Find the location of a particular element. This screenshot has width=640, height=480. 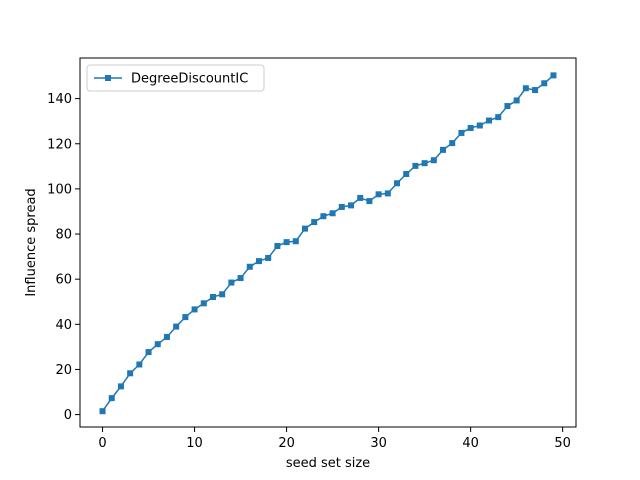

x-tick-label: 20 is located at coordinates (286, 443).